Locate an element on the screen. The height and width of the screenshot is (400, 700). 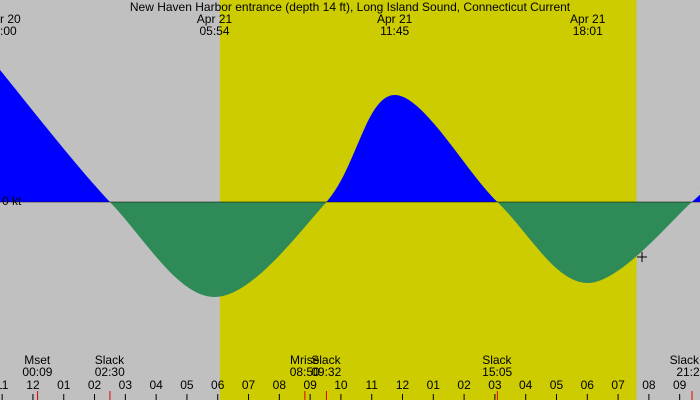
zero-label: 0 kt is located at coordinates (12, 201).